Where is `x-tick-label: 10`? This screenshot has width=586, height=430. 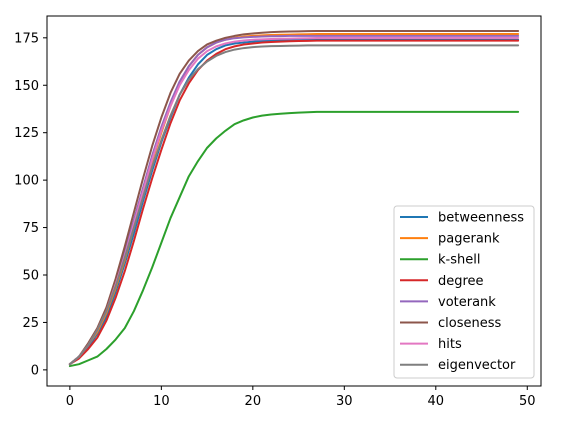
x-tick-label: 10 is located at coordinates (161, 401).